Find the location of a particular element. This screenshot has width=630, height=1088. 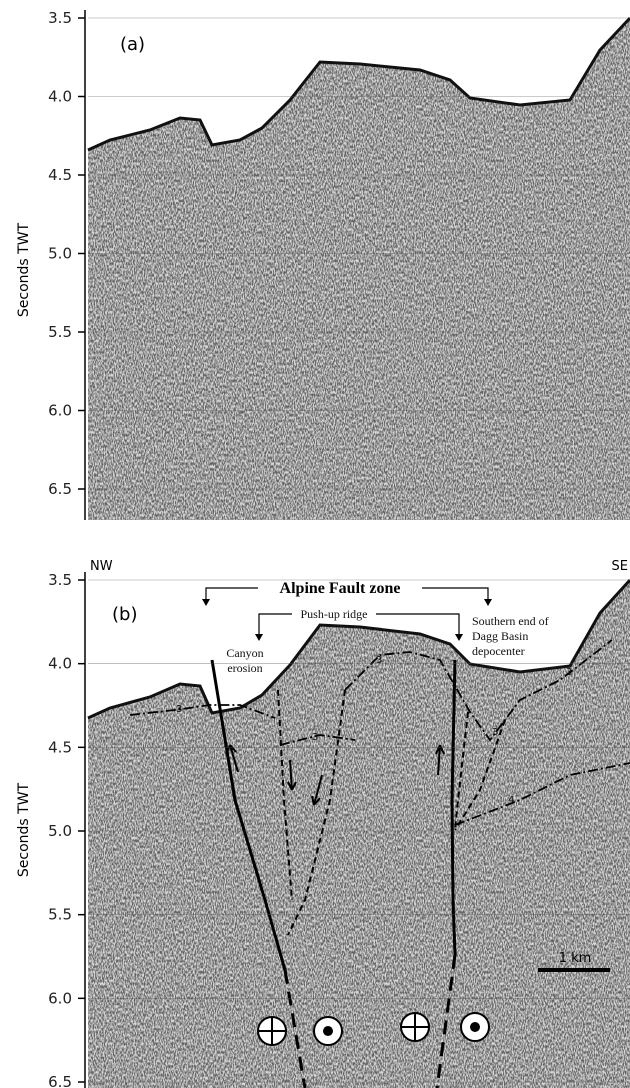

horizon-labels: 3 3 3 3 3 4 is located at coordinates (374, 730).